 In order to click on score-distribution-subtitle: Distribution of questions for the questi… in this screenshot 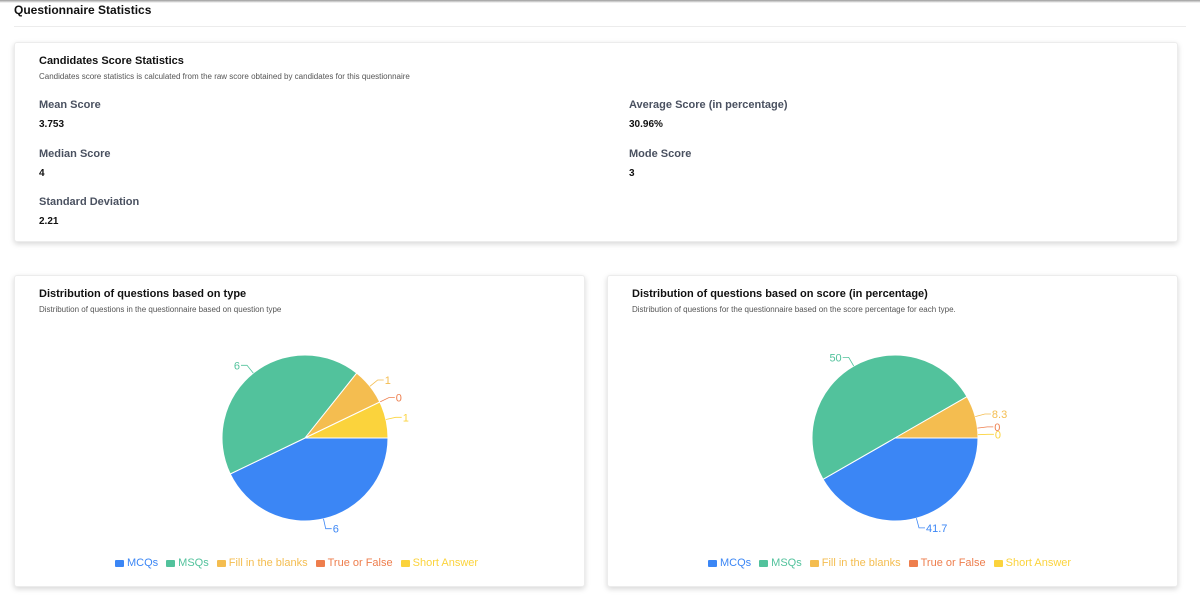, I will do `click(794, 309)`.